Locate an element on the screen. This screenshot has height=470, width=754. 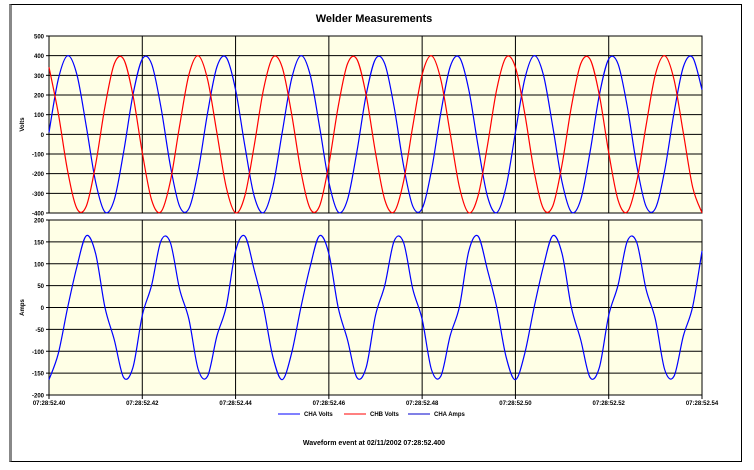
x-tick-label: 07:28:52.46 is located at coordinates (329, 404).